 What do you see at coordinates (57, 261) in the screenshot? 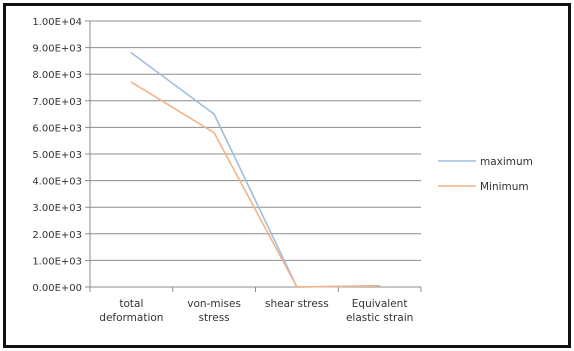
I see `y-tick-label: 1.00E+03` at bounding box center [57, 261].